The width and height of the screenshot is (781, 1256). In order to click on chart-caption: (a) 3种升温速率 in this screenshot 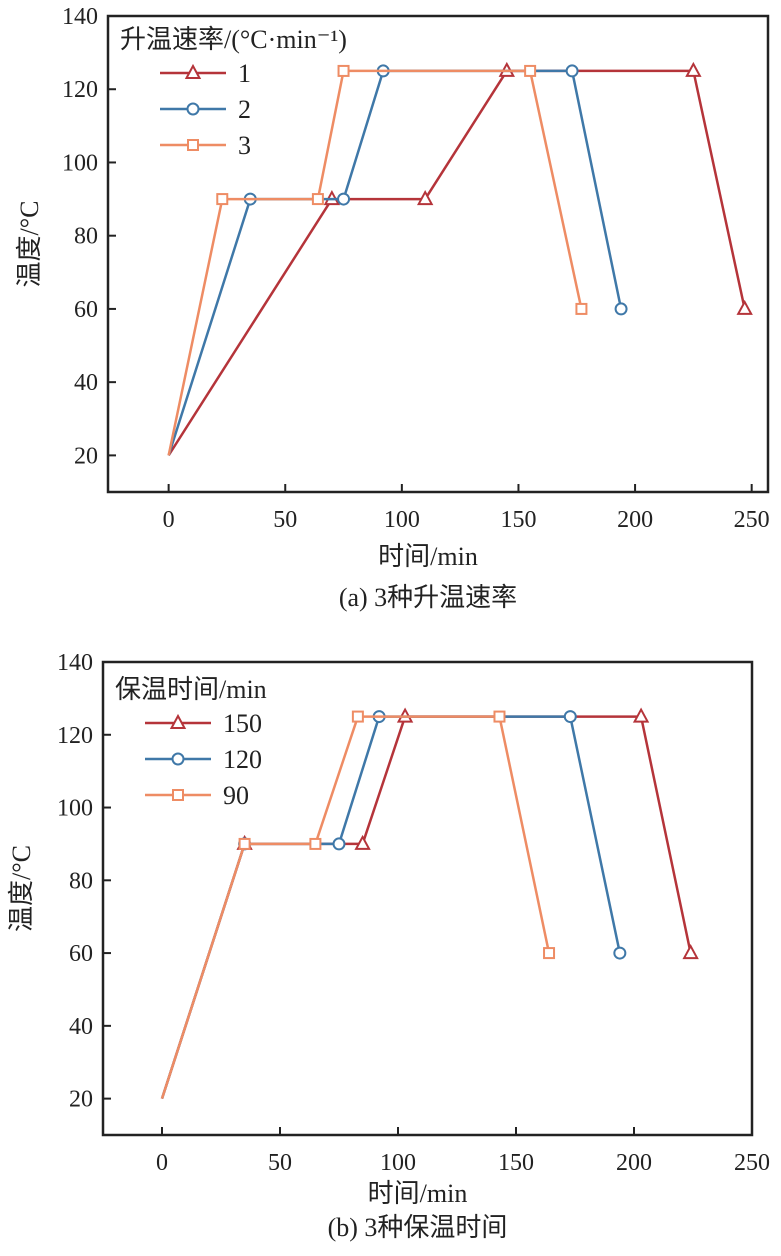, I will do `click(428, 597)`.